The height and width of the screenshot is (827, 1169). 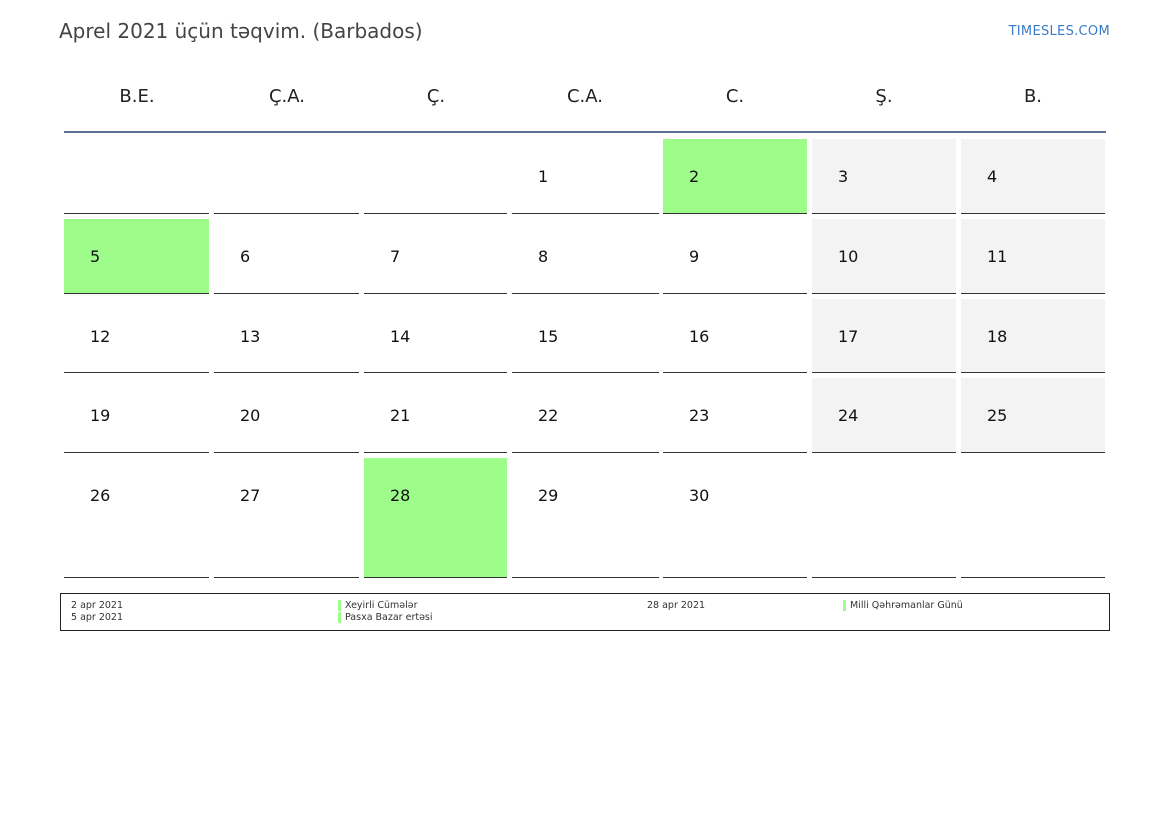 What do you see at coordinates (585, 176) in the screenshot?
I see `calendar-day-cell: 1` at bounding box center [585, 176].